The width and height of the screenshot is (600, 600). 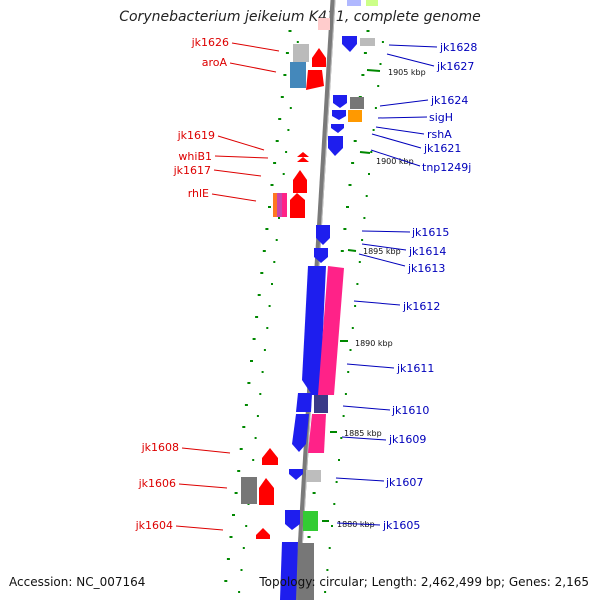 I want to click on gene-sigH, so click(x=357, y=103).